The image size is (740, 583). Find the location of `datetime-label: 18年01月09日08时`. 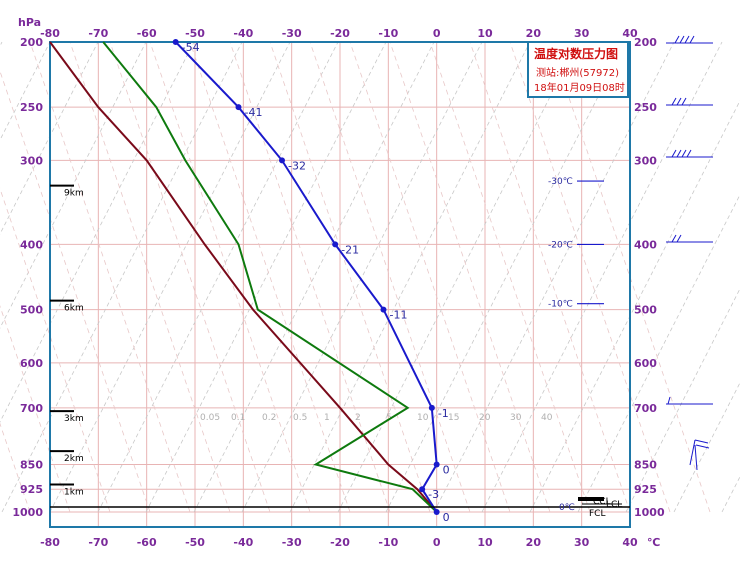

datetime-label: 18年01月09日08时 is located at coordinates (579, 87).